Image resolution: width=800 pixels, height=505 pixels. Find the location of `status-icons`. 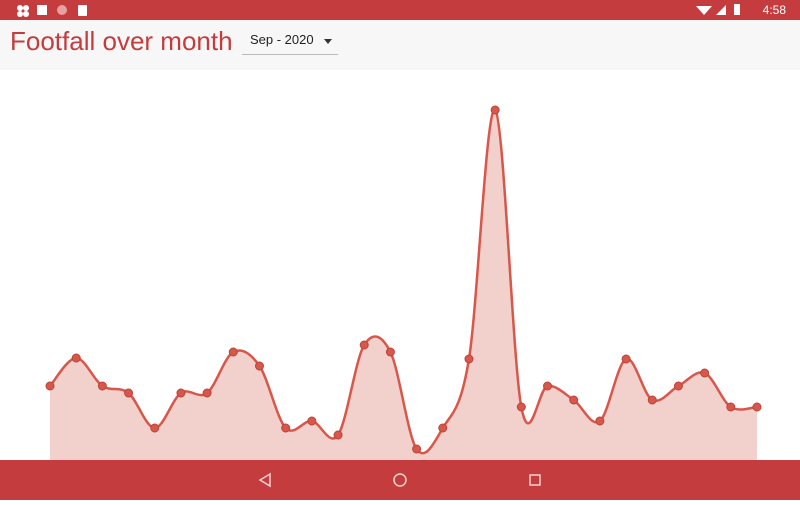

status-icons is located at coordinates (52, 11).